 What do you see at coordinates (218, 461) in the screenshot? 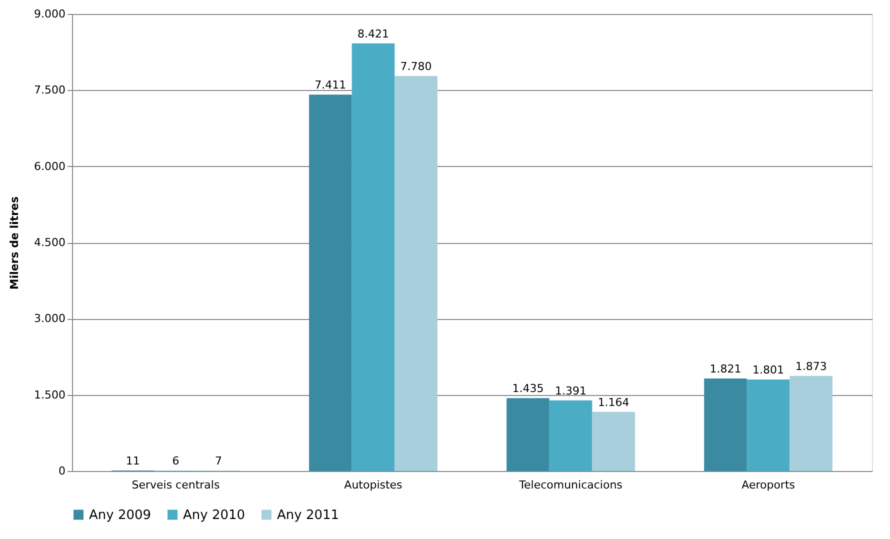
I see `data-label: 7` at bounding box center [218, 461].